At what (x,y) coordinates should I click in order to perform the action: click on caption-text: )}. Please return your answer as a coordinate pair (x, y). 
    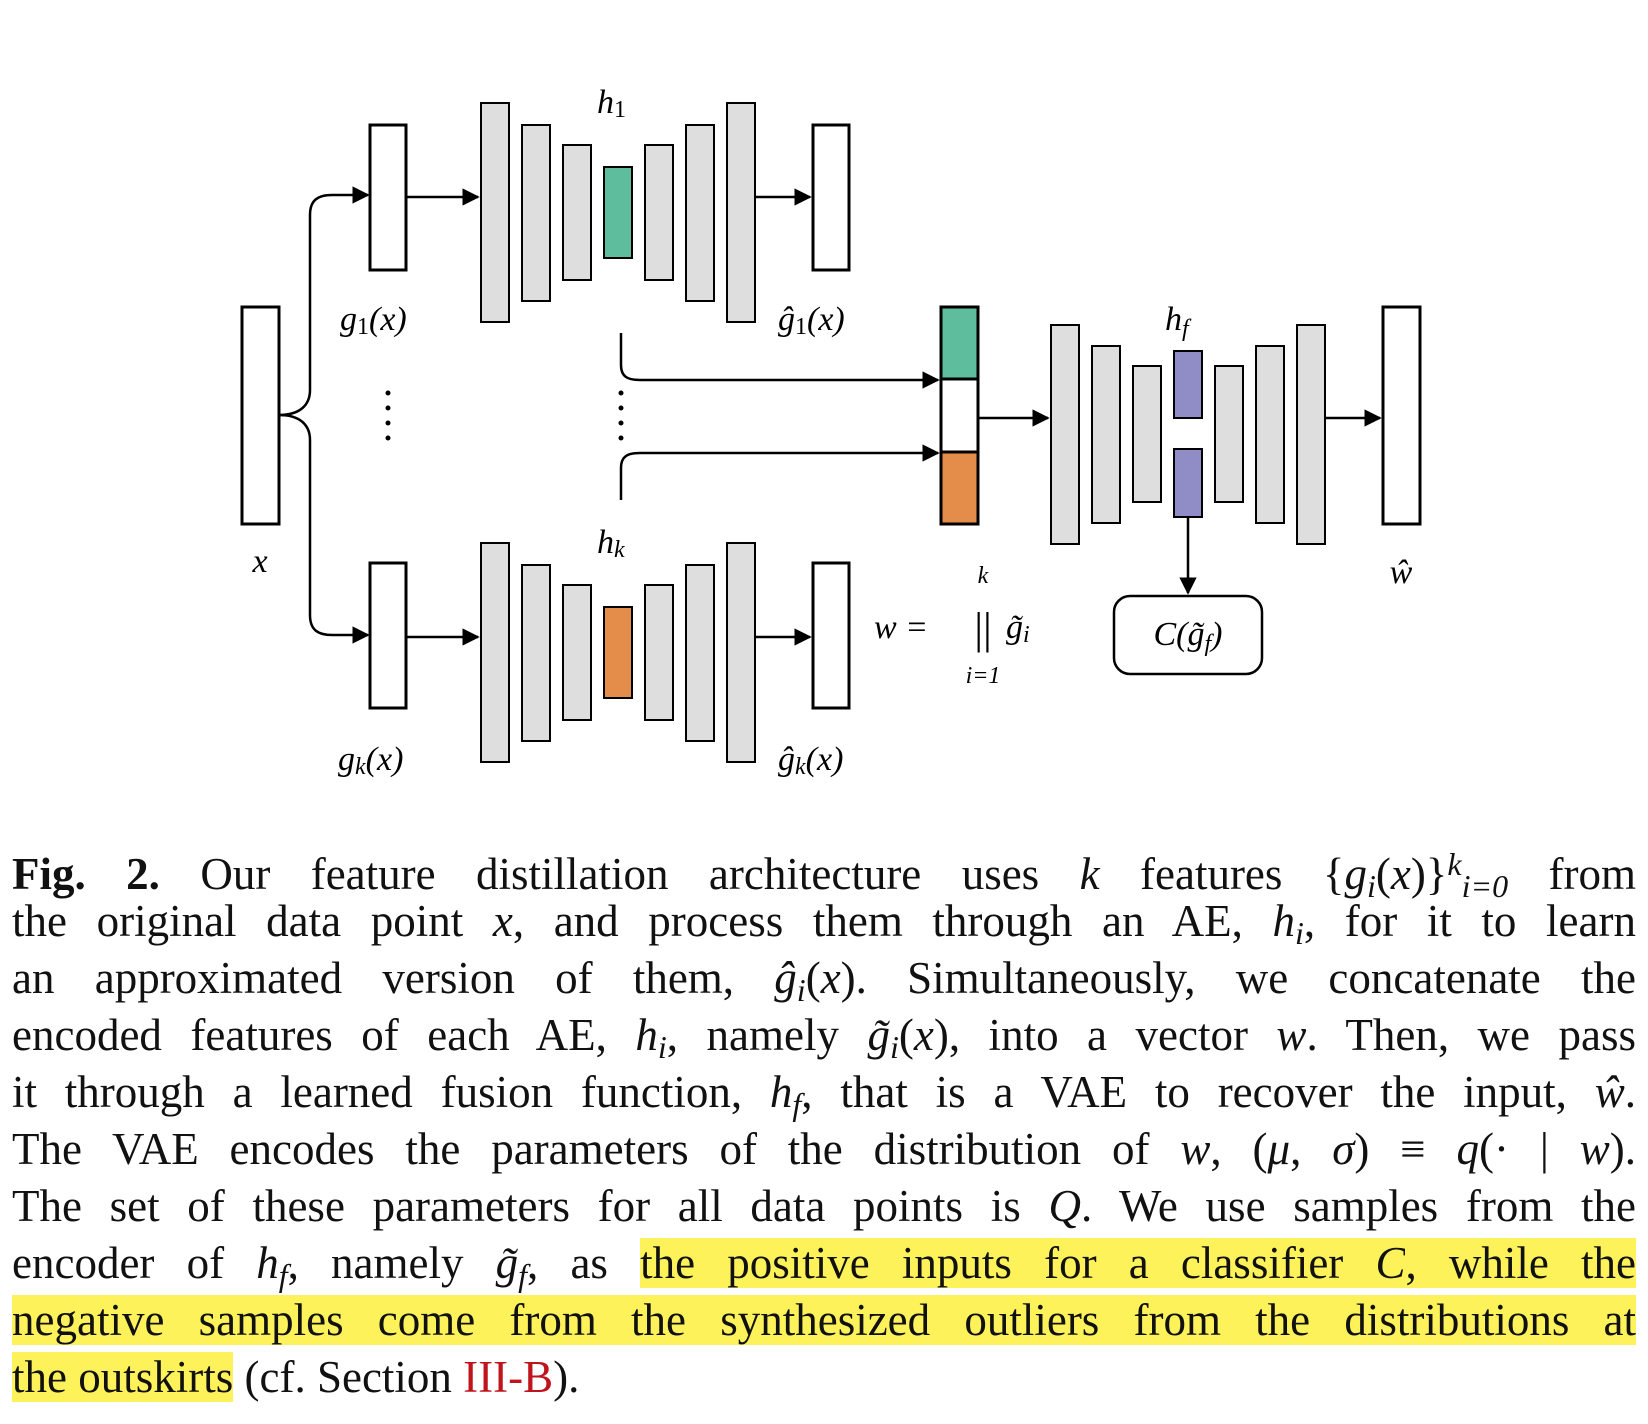
    Looking at the image, I should click on (1429, 874).